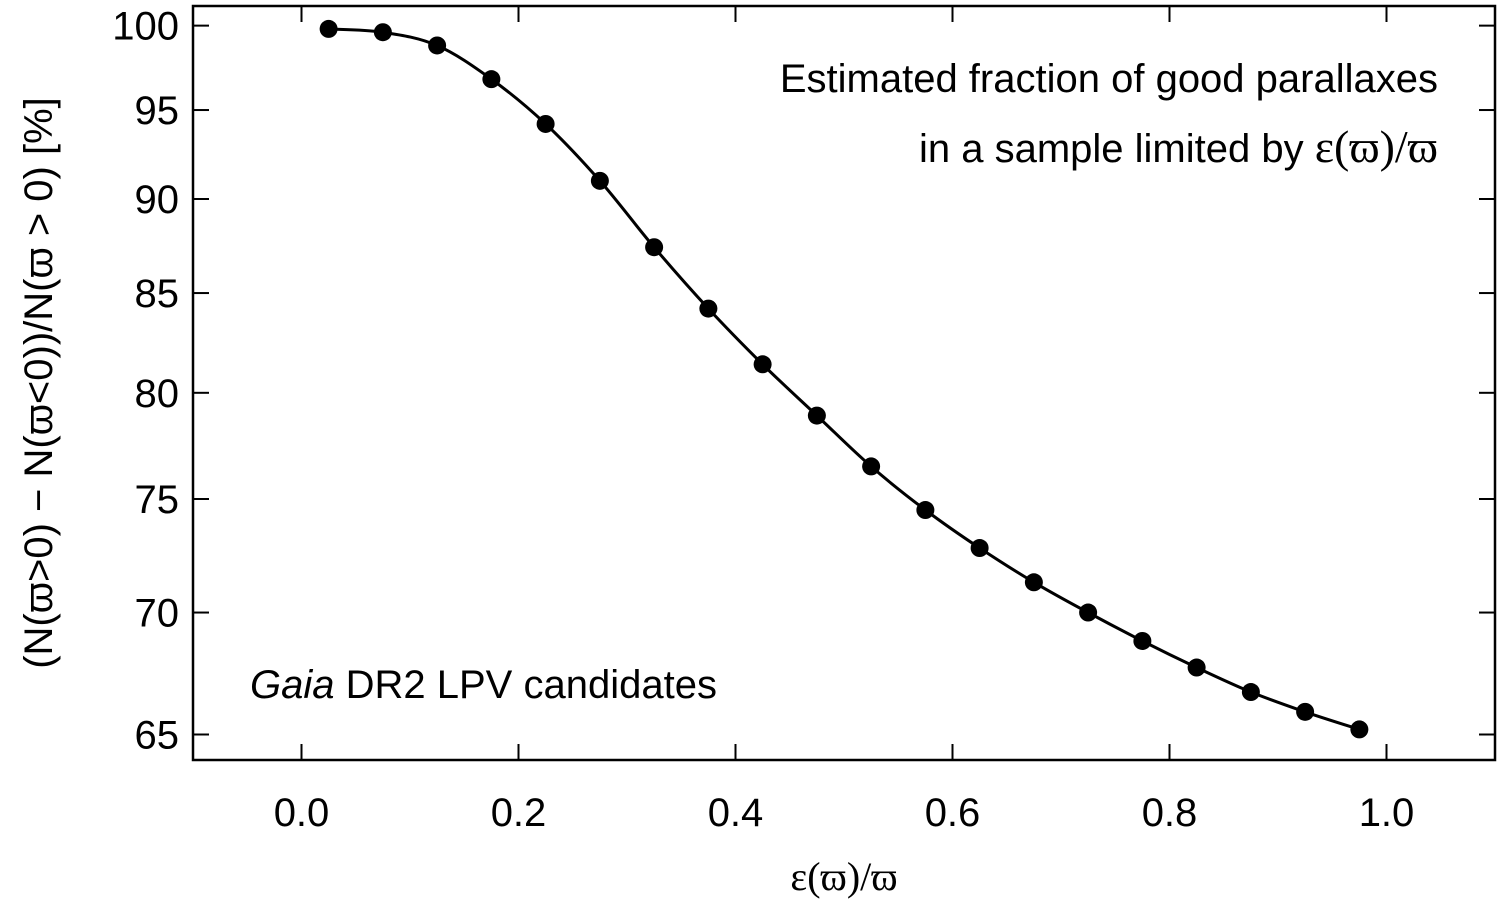  Describe the element at coordinates (736, 813) in the screenshot. I see `x-tick-label: 0.4` at that location.